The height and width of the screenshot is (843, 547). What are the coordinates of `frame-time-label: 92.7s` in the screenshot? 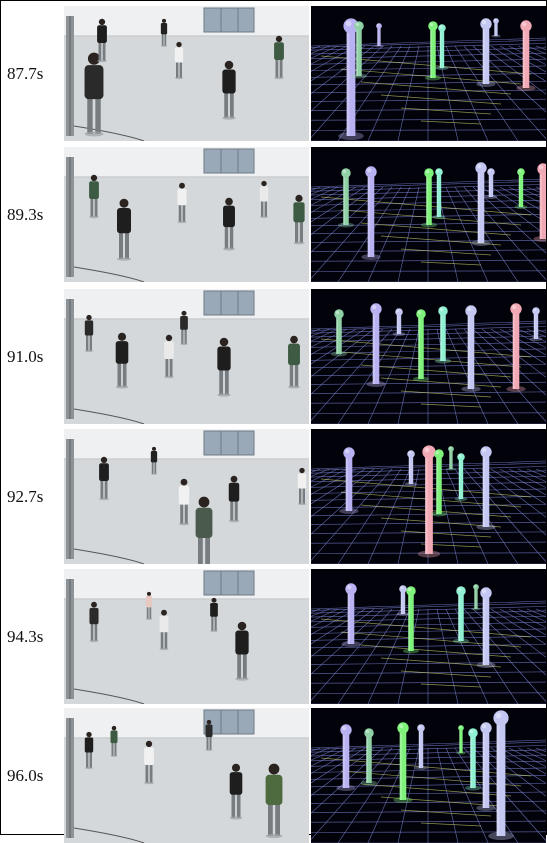 It's located at (25, 496).